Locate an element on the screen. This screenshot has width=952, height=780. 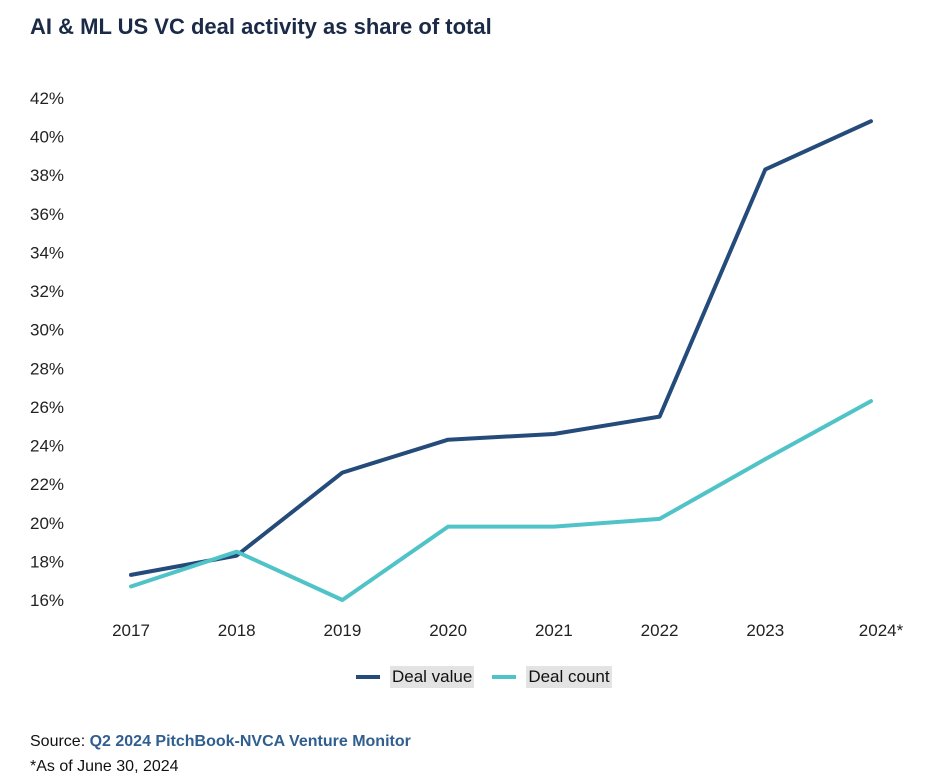
source-link: Q2 2024 PitchBook-NVCA Venture Monitor is located at coordinates (250, 741).